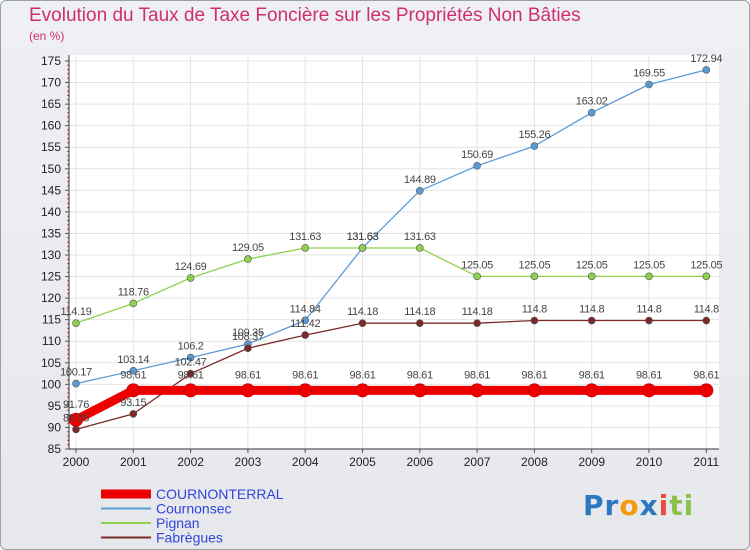  I want to click on x-tick-label: 2002, so click(190, 462).